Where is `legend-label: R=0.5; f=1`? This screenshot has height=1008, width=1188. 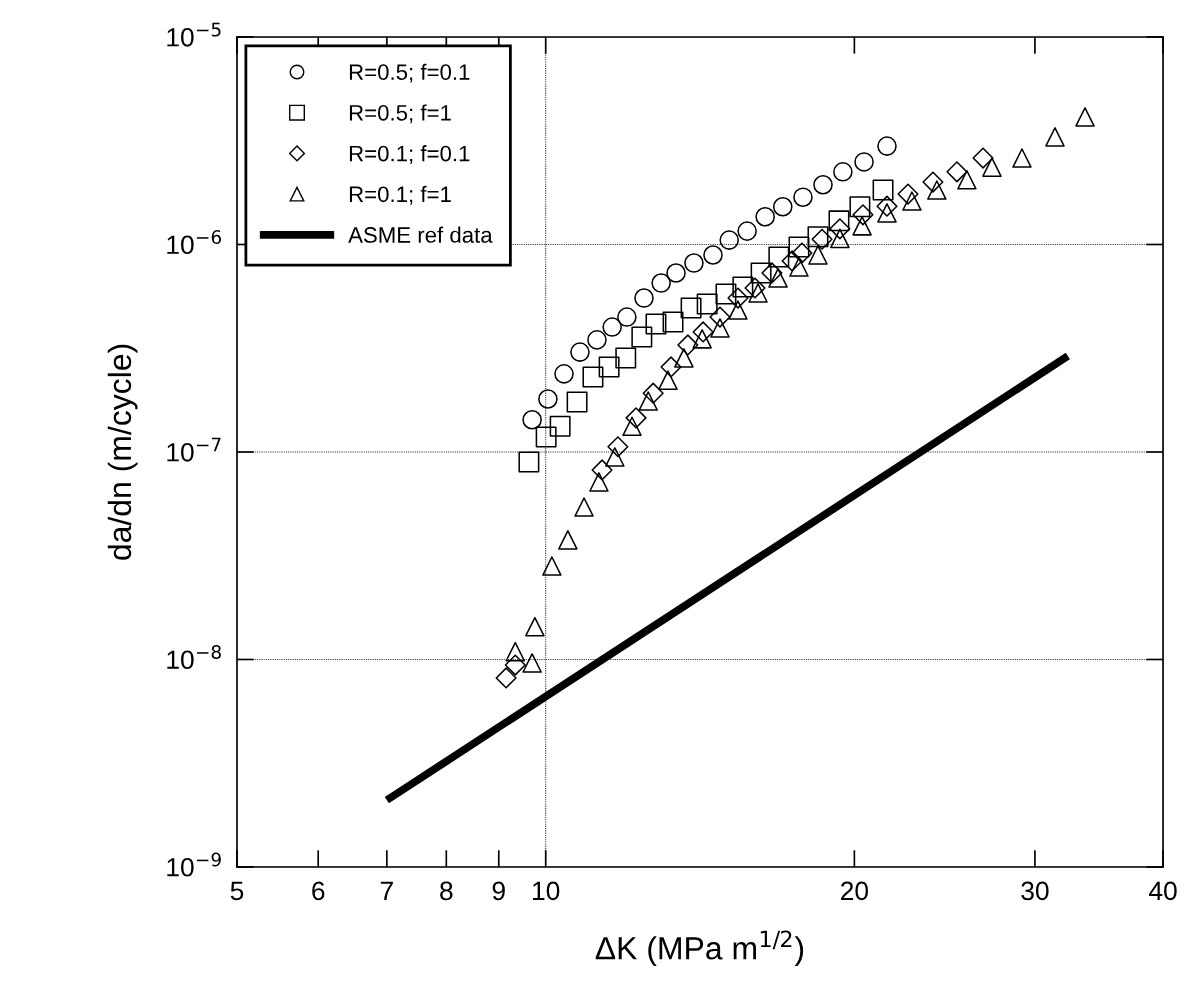 legend-label: R=0.5; f=1 is located at coordinates (400, 114).